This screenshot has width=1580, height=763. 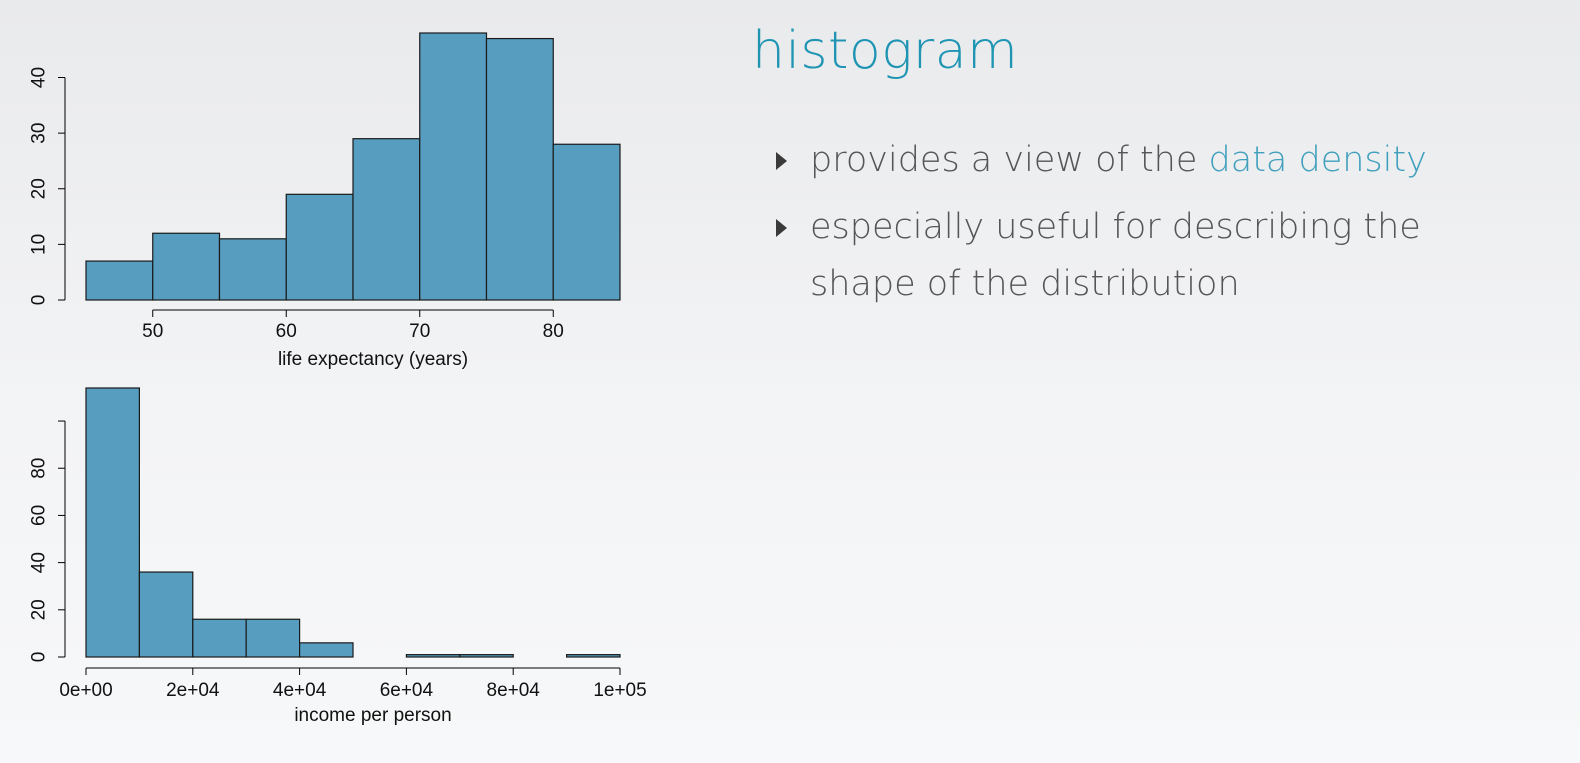 I want to click on x-tick-label: 8e+04, so click(x=514, y=690).